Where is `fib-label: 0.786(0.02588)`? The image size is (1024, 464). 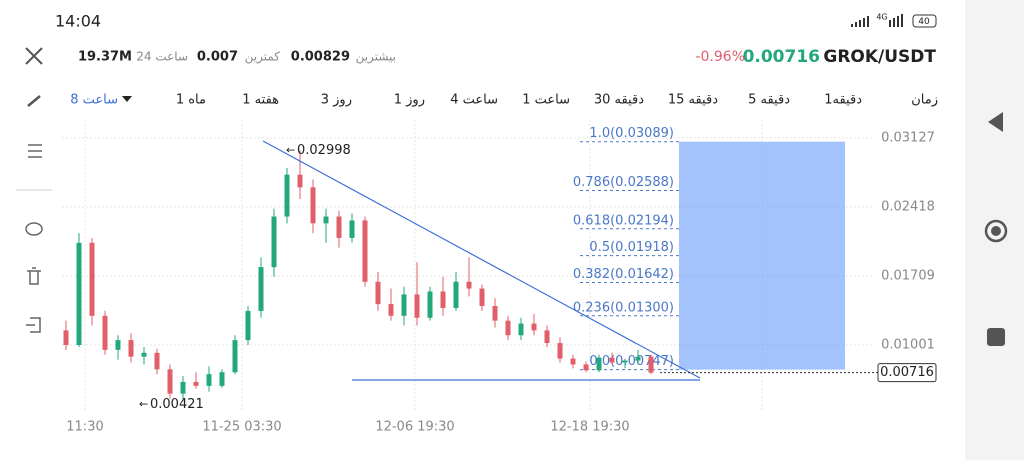 fib-label: 0.786(0.02588) is located at coordinates (623, 182).